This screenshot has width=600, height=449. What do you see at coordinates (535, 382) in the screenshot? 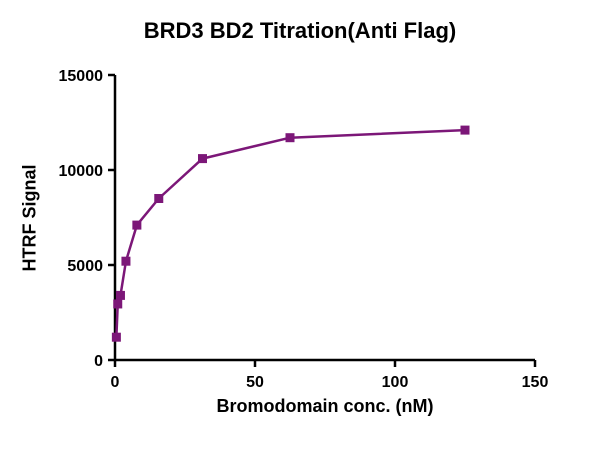
I see `x-tick-label: 150` at bounding box center [535, 382].